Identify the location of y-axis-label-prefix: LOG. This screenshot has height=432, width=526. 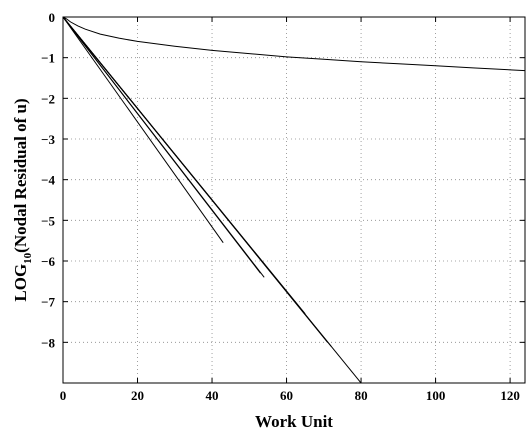
(20, 283).